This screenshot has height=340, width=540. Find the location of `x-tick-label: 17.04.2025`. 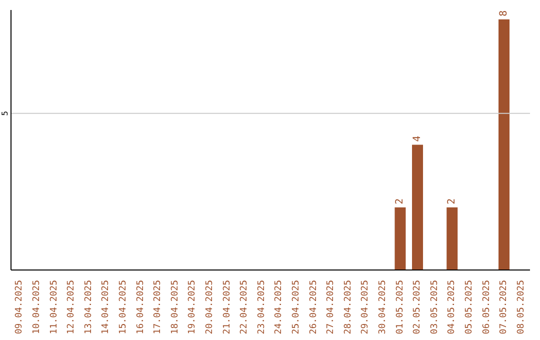

x-tick-label: 17.04.2025 is located at coordinates (158, 307).